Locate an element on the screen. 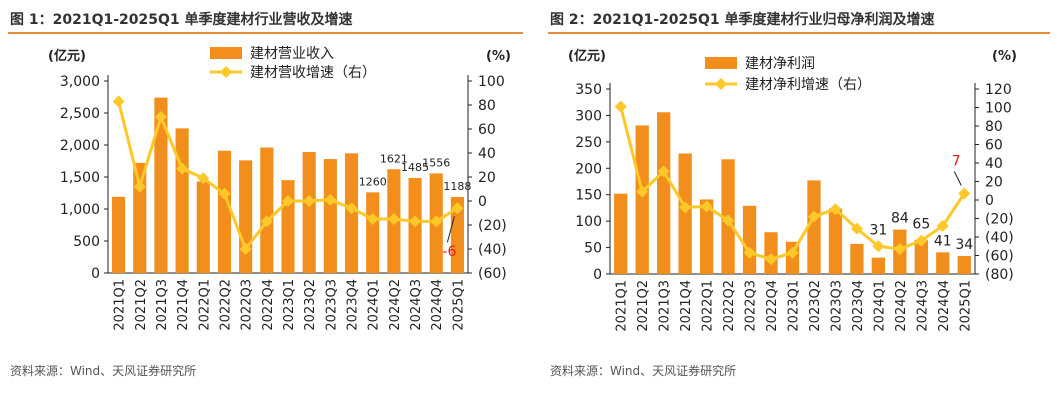  right-tick-label: 40 is located at coordinates (994, 164).